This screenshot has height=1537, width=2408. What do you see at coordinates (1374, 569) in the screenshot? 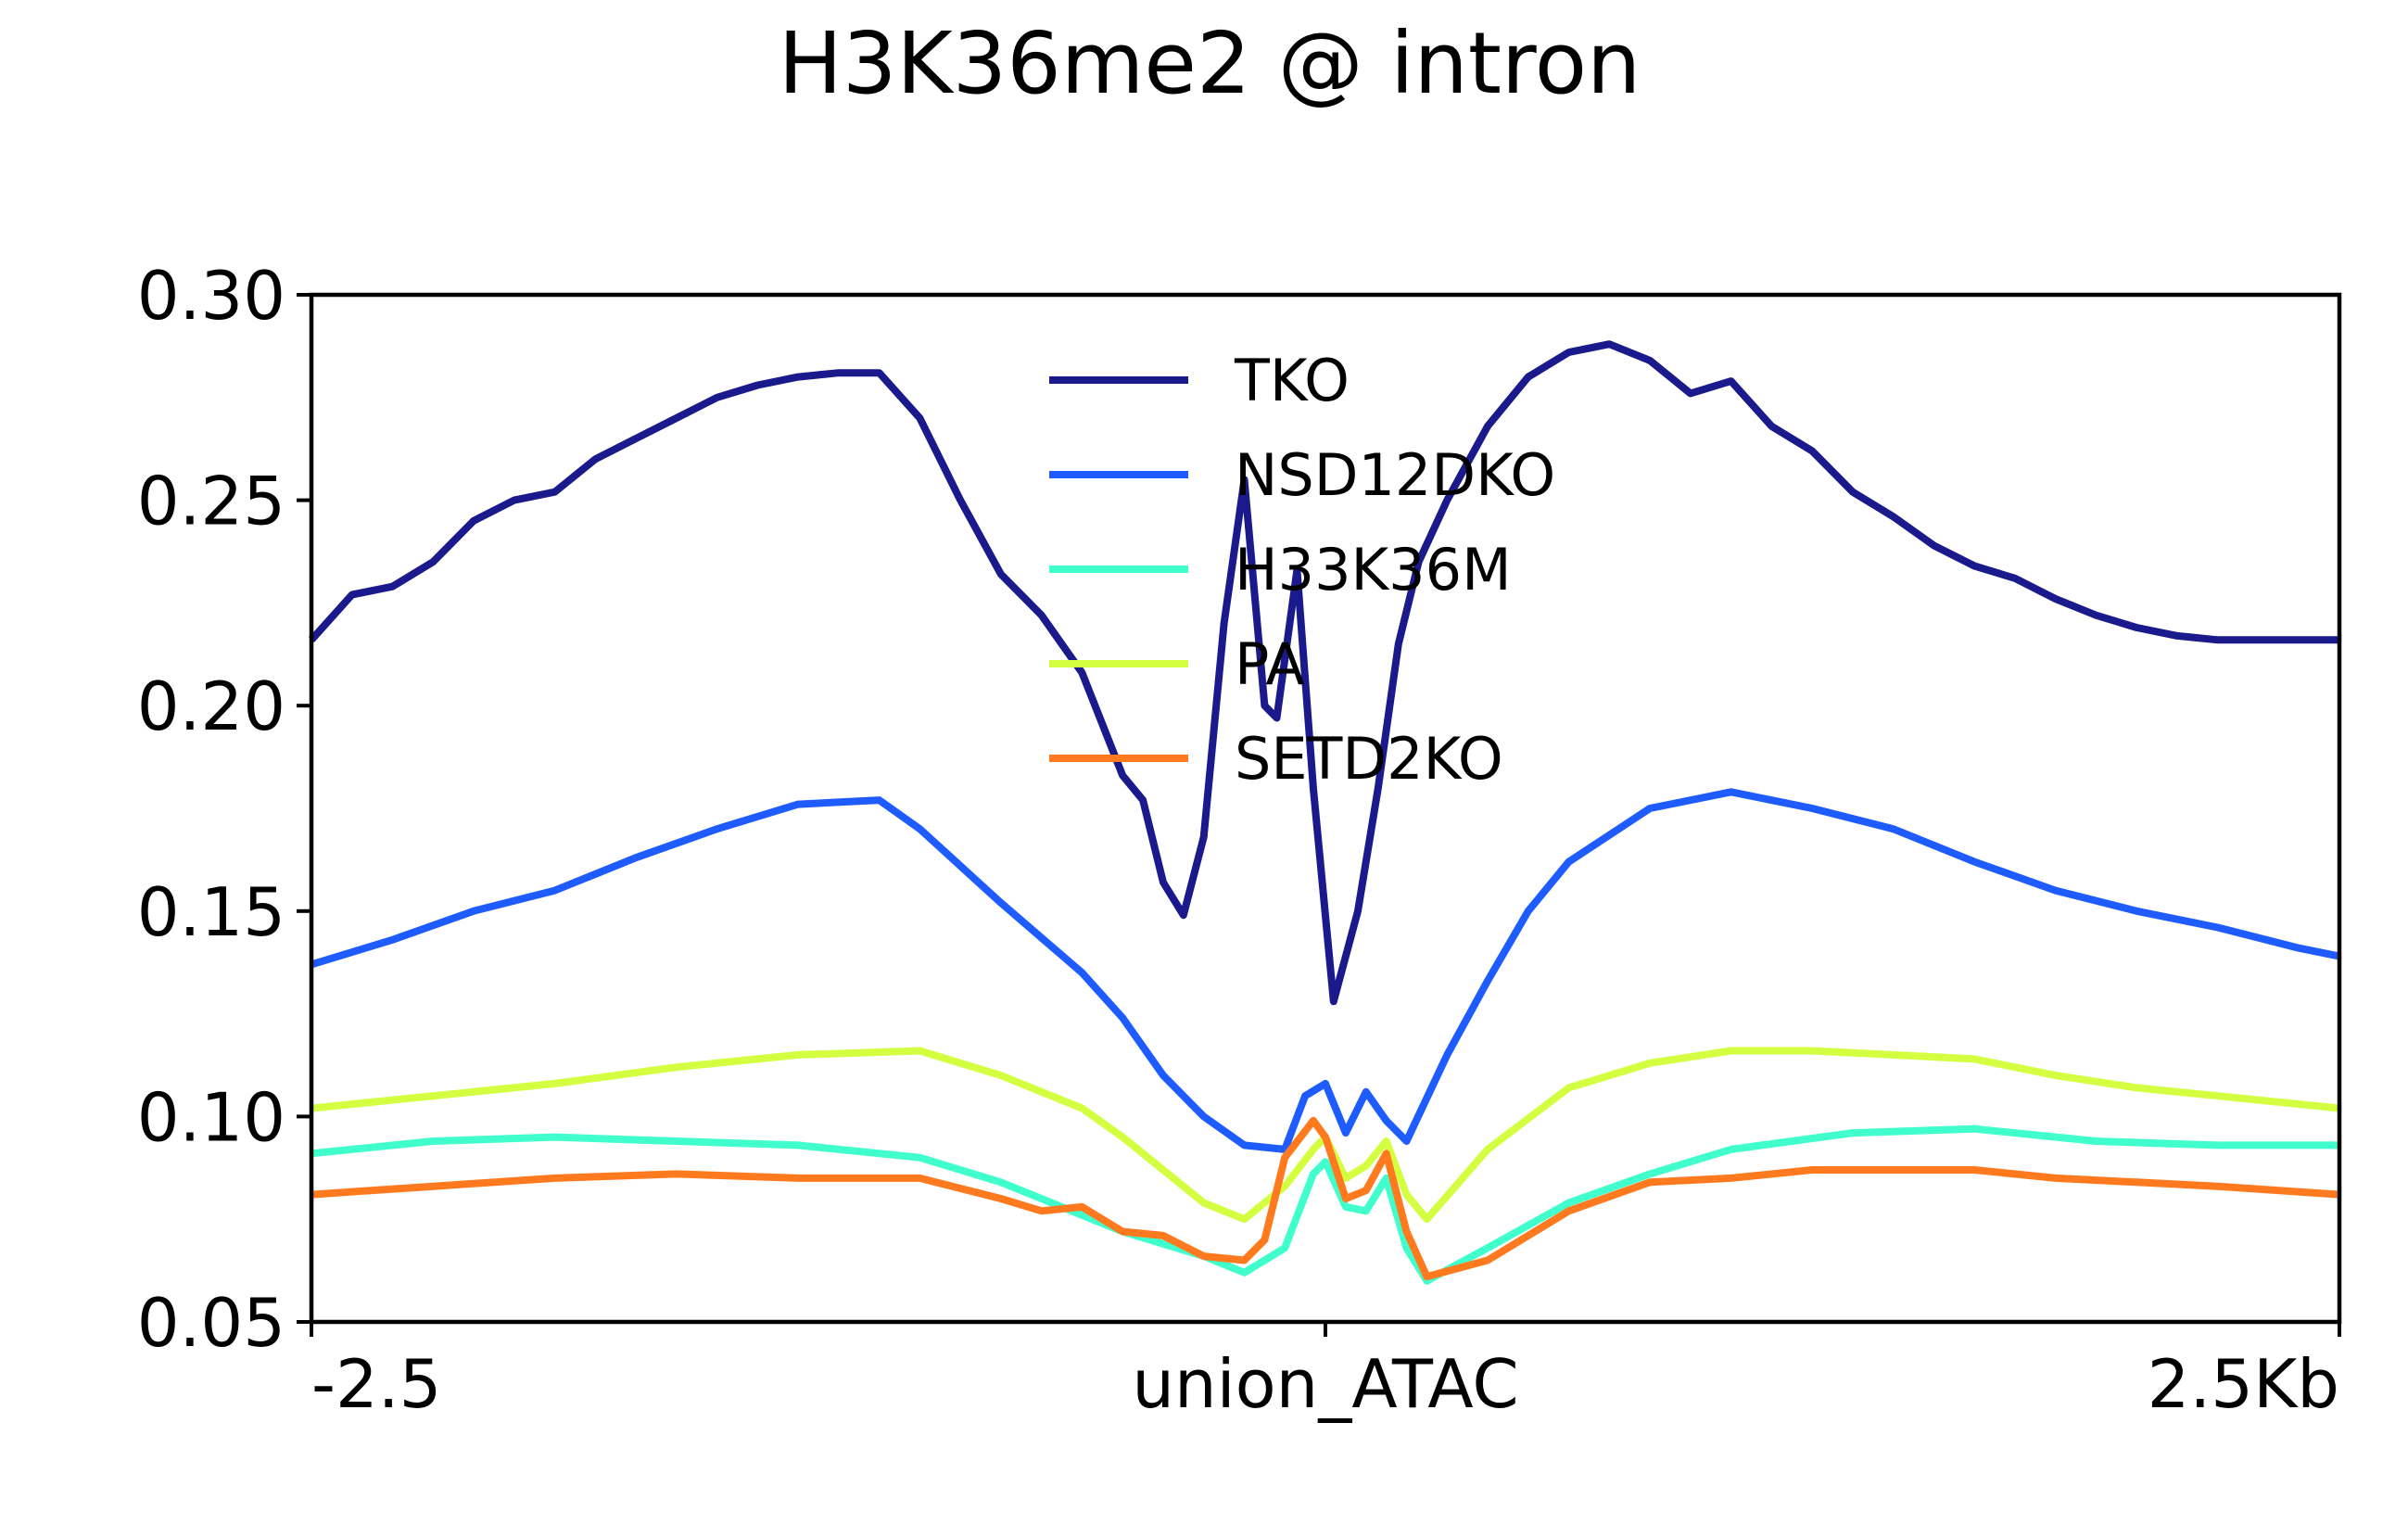
I see `legend-label: H33K36M` at bounding box center [1374, 569].